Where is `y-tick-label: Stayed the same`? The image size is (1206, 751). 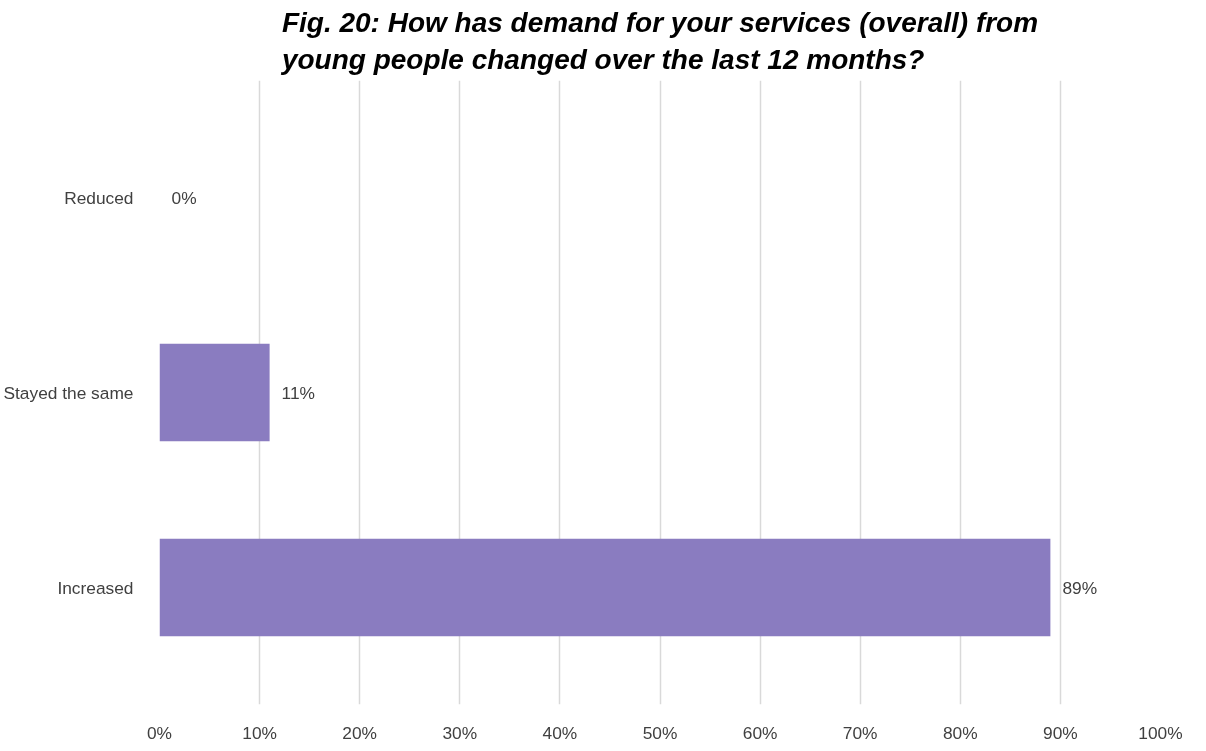 y-tick-label: Stayed the same is located at coordinates (68, 392).